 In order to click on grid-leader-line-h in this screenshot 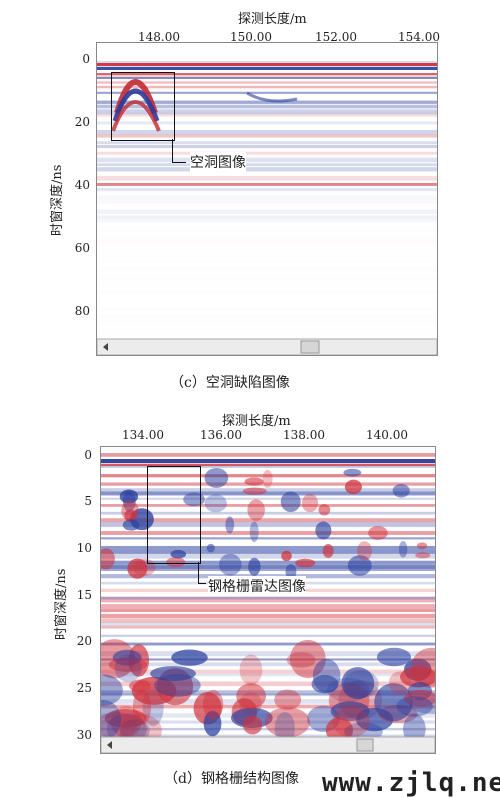, I will do `click(202, 583)`.